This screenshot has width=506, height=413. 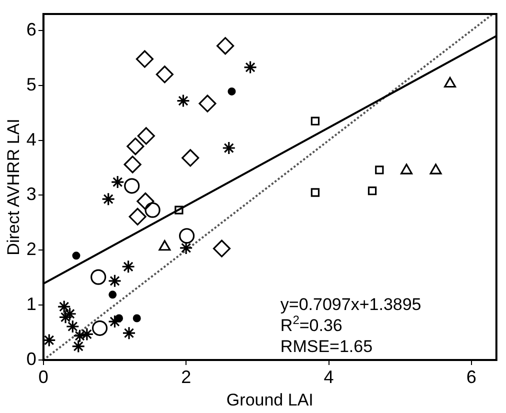 What do you see at coordinates (326, 346) in the screenshot?
I see `annotation: RMSE=1.65` at bounding box center [326, 346].